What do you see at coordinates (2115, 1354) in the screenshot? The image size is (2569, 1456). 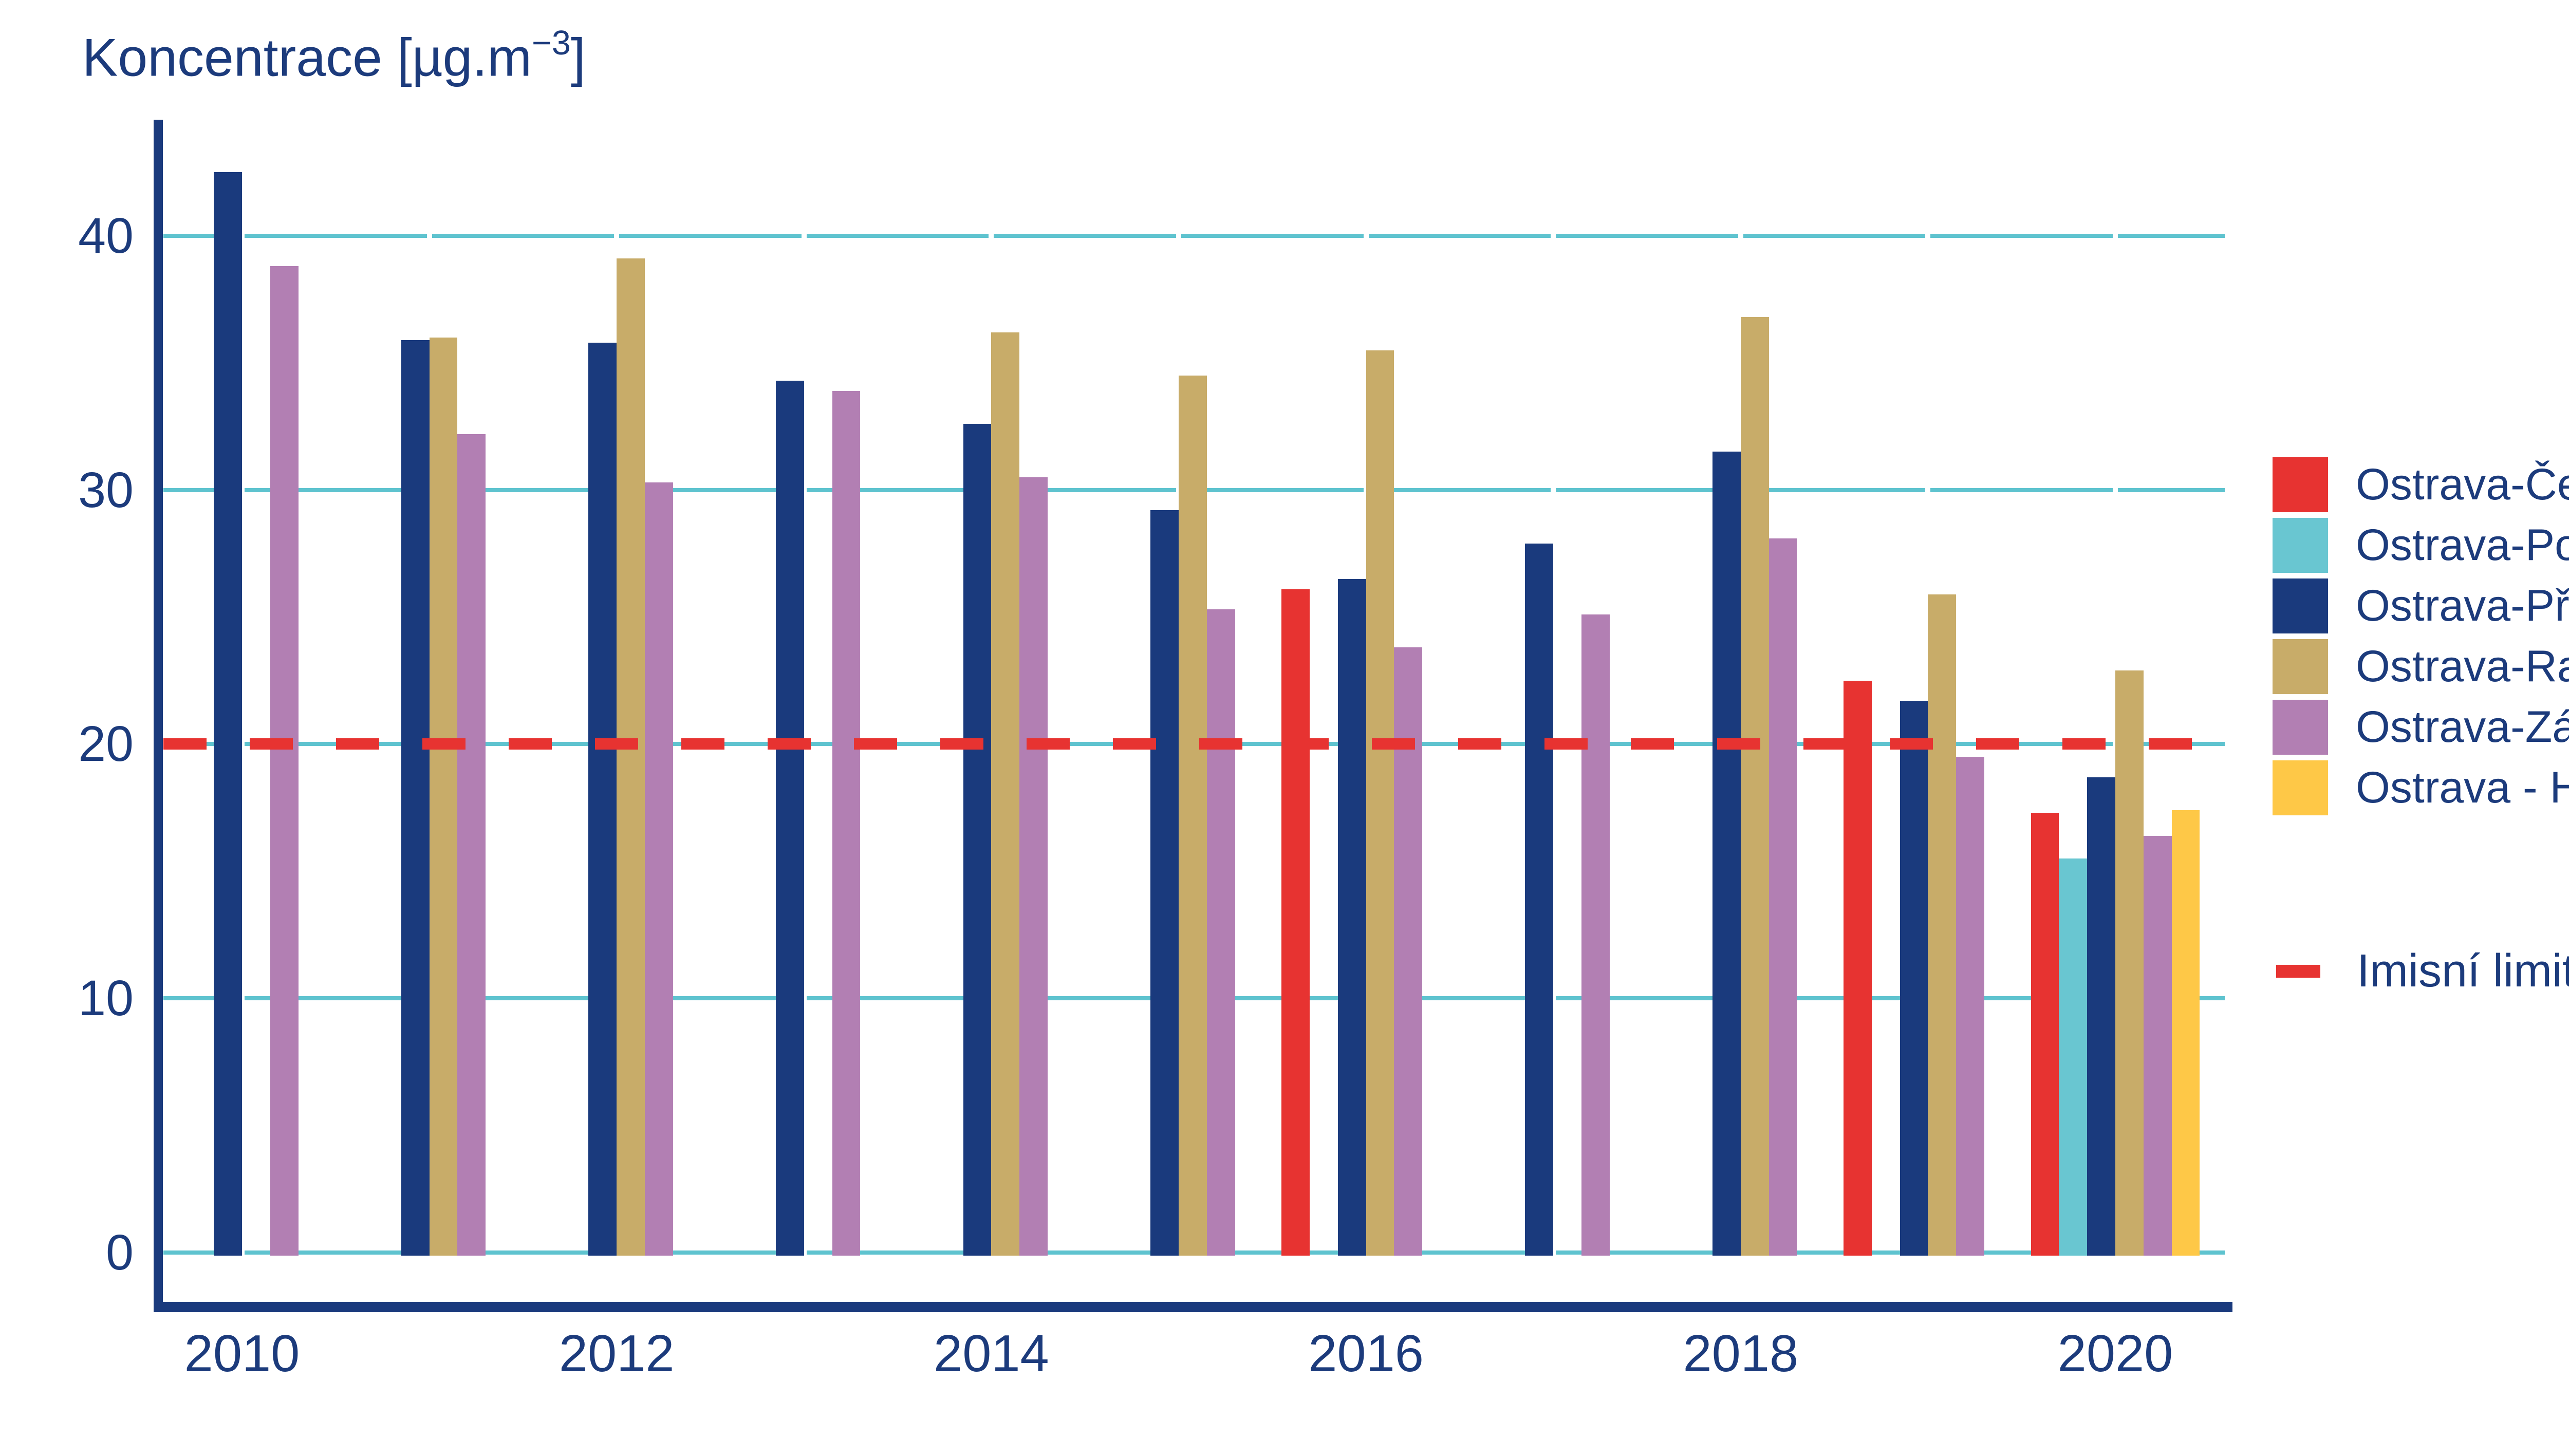 I see `x-axis-tick-label: 2020` at bounding box center [2115, 1354].